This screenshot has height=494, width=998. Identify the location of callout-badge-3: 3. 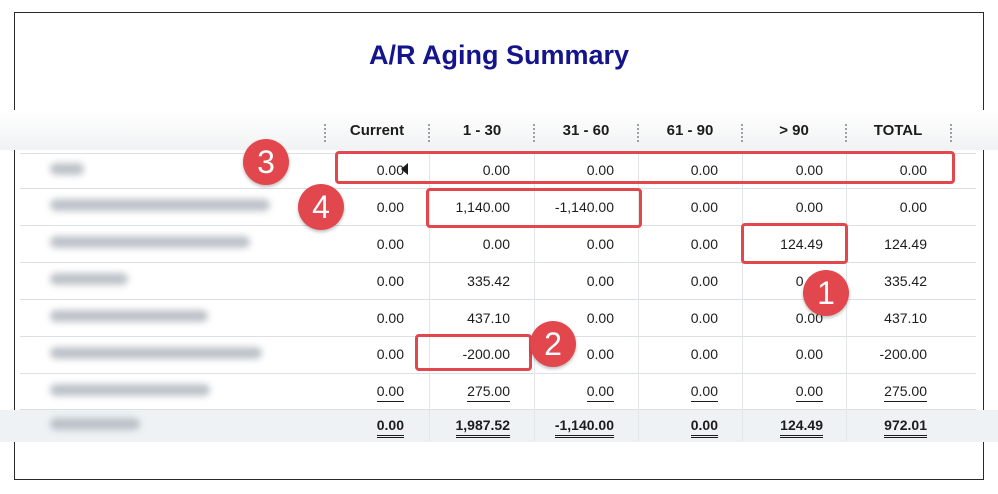
(266, 162).